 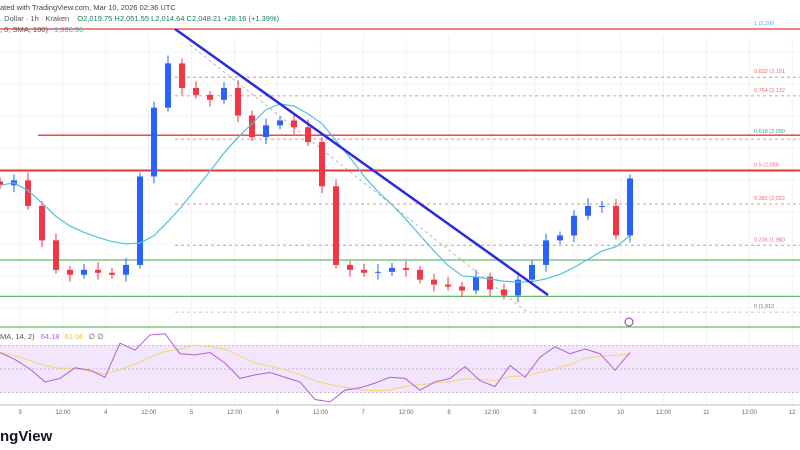 I want to click on fib-label: 0.236 (1,980, so click(x=769, y=240).